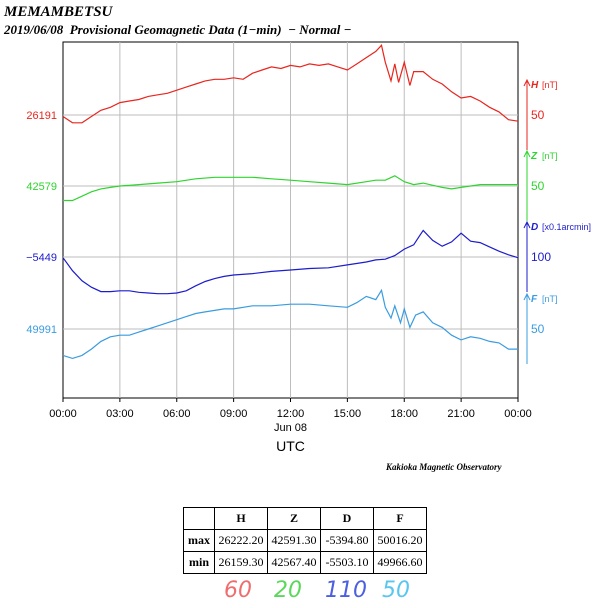 Image resolution: width=600 pixels, height=608 pixels. Describe the element at coordinates (288, 590) in the screenshot. I see `scale-legend-z: 20` at that location.